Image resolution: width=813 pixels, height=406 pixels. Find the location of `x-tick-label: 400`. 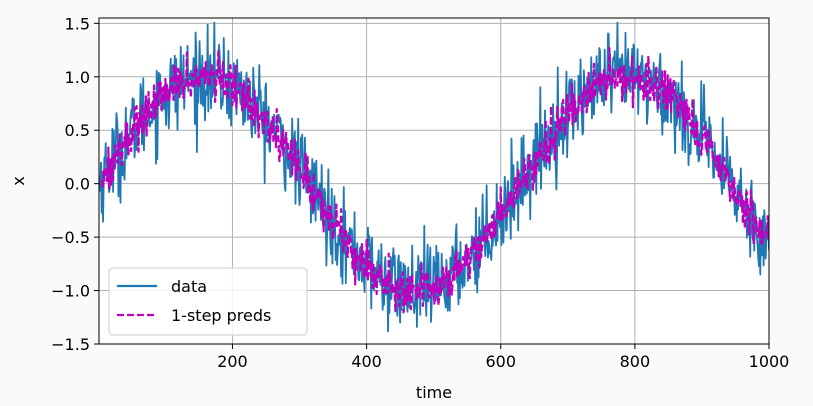

x-tick-label: 400 is located at coordinates (366, 361).